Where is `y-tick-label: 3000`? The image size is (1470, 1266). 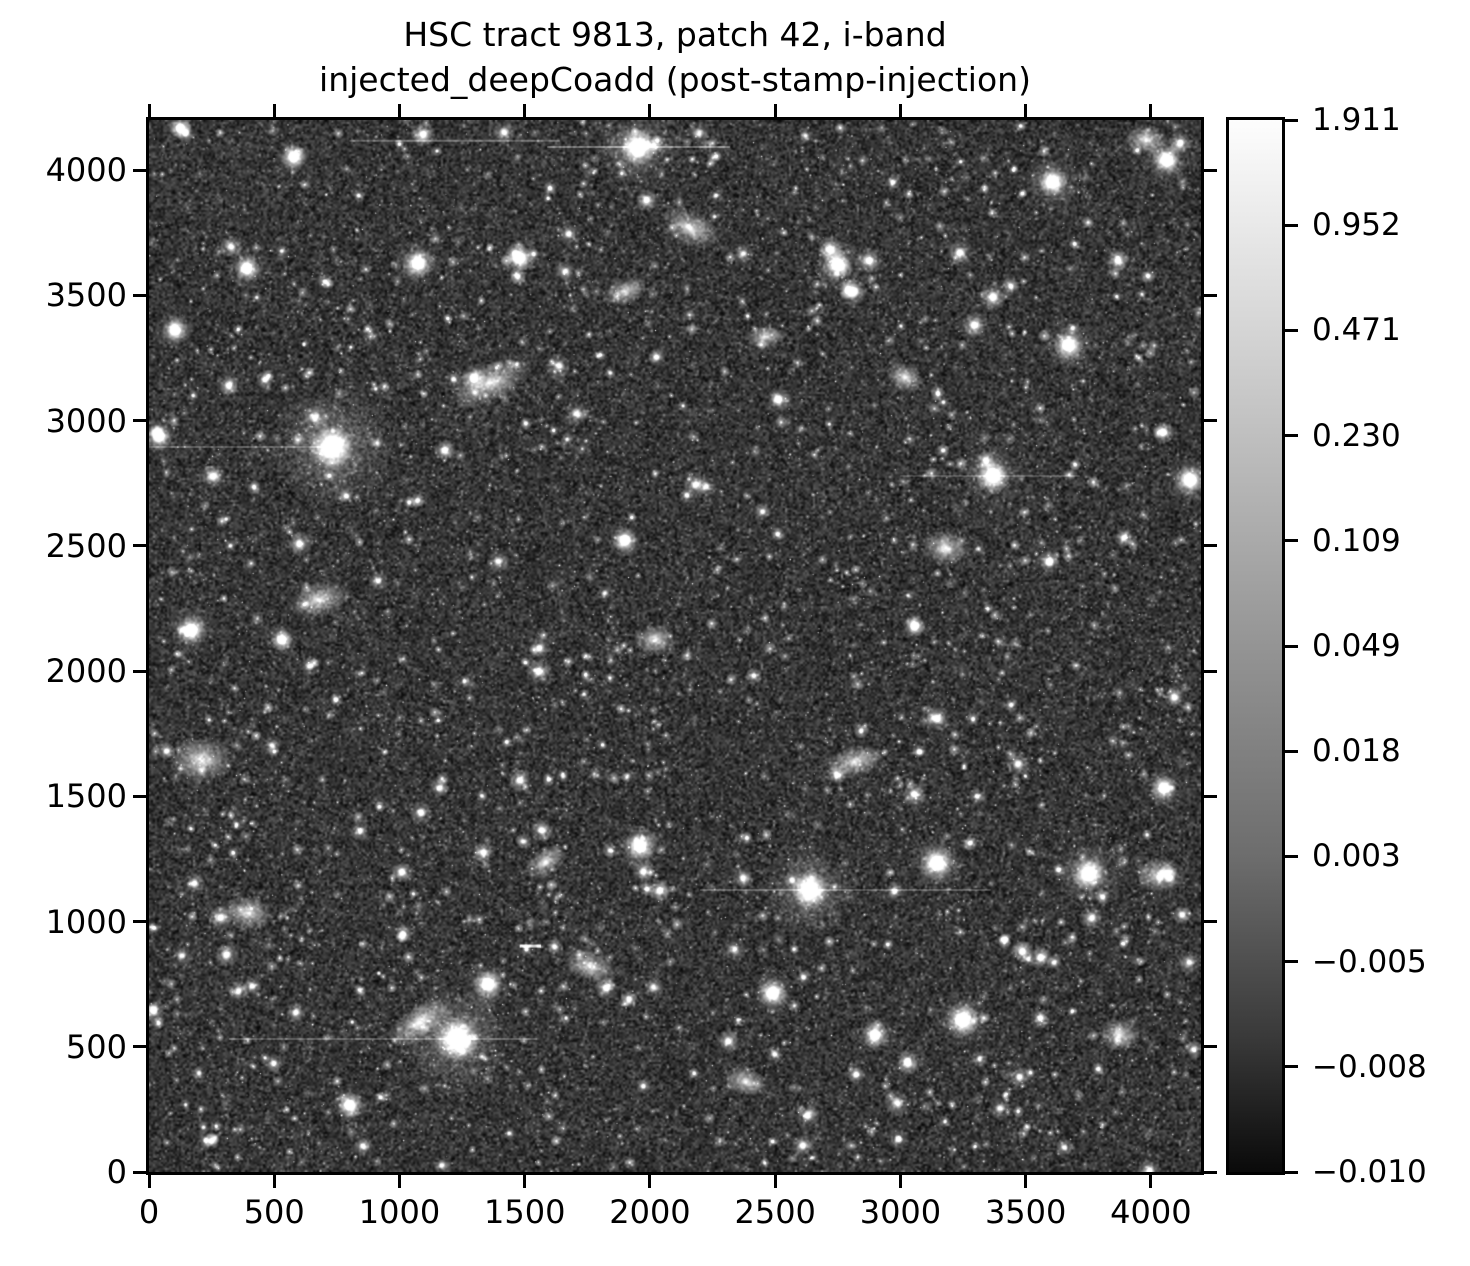 y-tick-label: 3000 is located at coordinates (86, 420).